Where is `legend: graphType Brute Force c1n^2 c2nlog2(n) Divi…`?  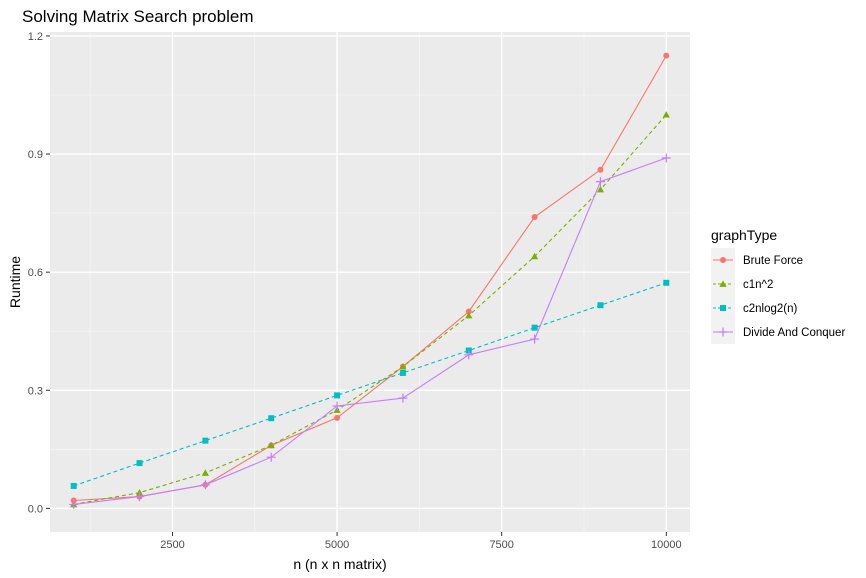 legend: graphType Brute Force c1n^2 c2nlog2(n) Divi… is located at coordinates (778, 285).